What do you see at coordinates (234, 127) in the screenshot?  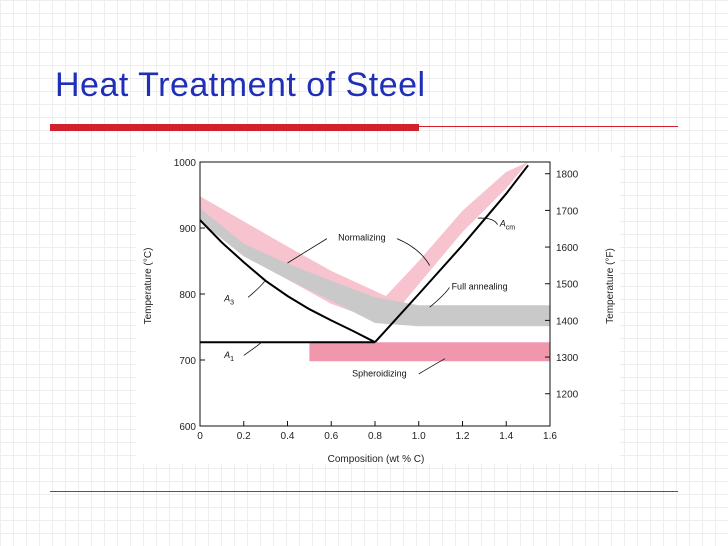 I see `title-underline-thick` at bounding box center [234, 127].